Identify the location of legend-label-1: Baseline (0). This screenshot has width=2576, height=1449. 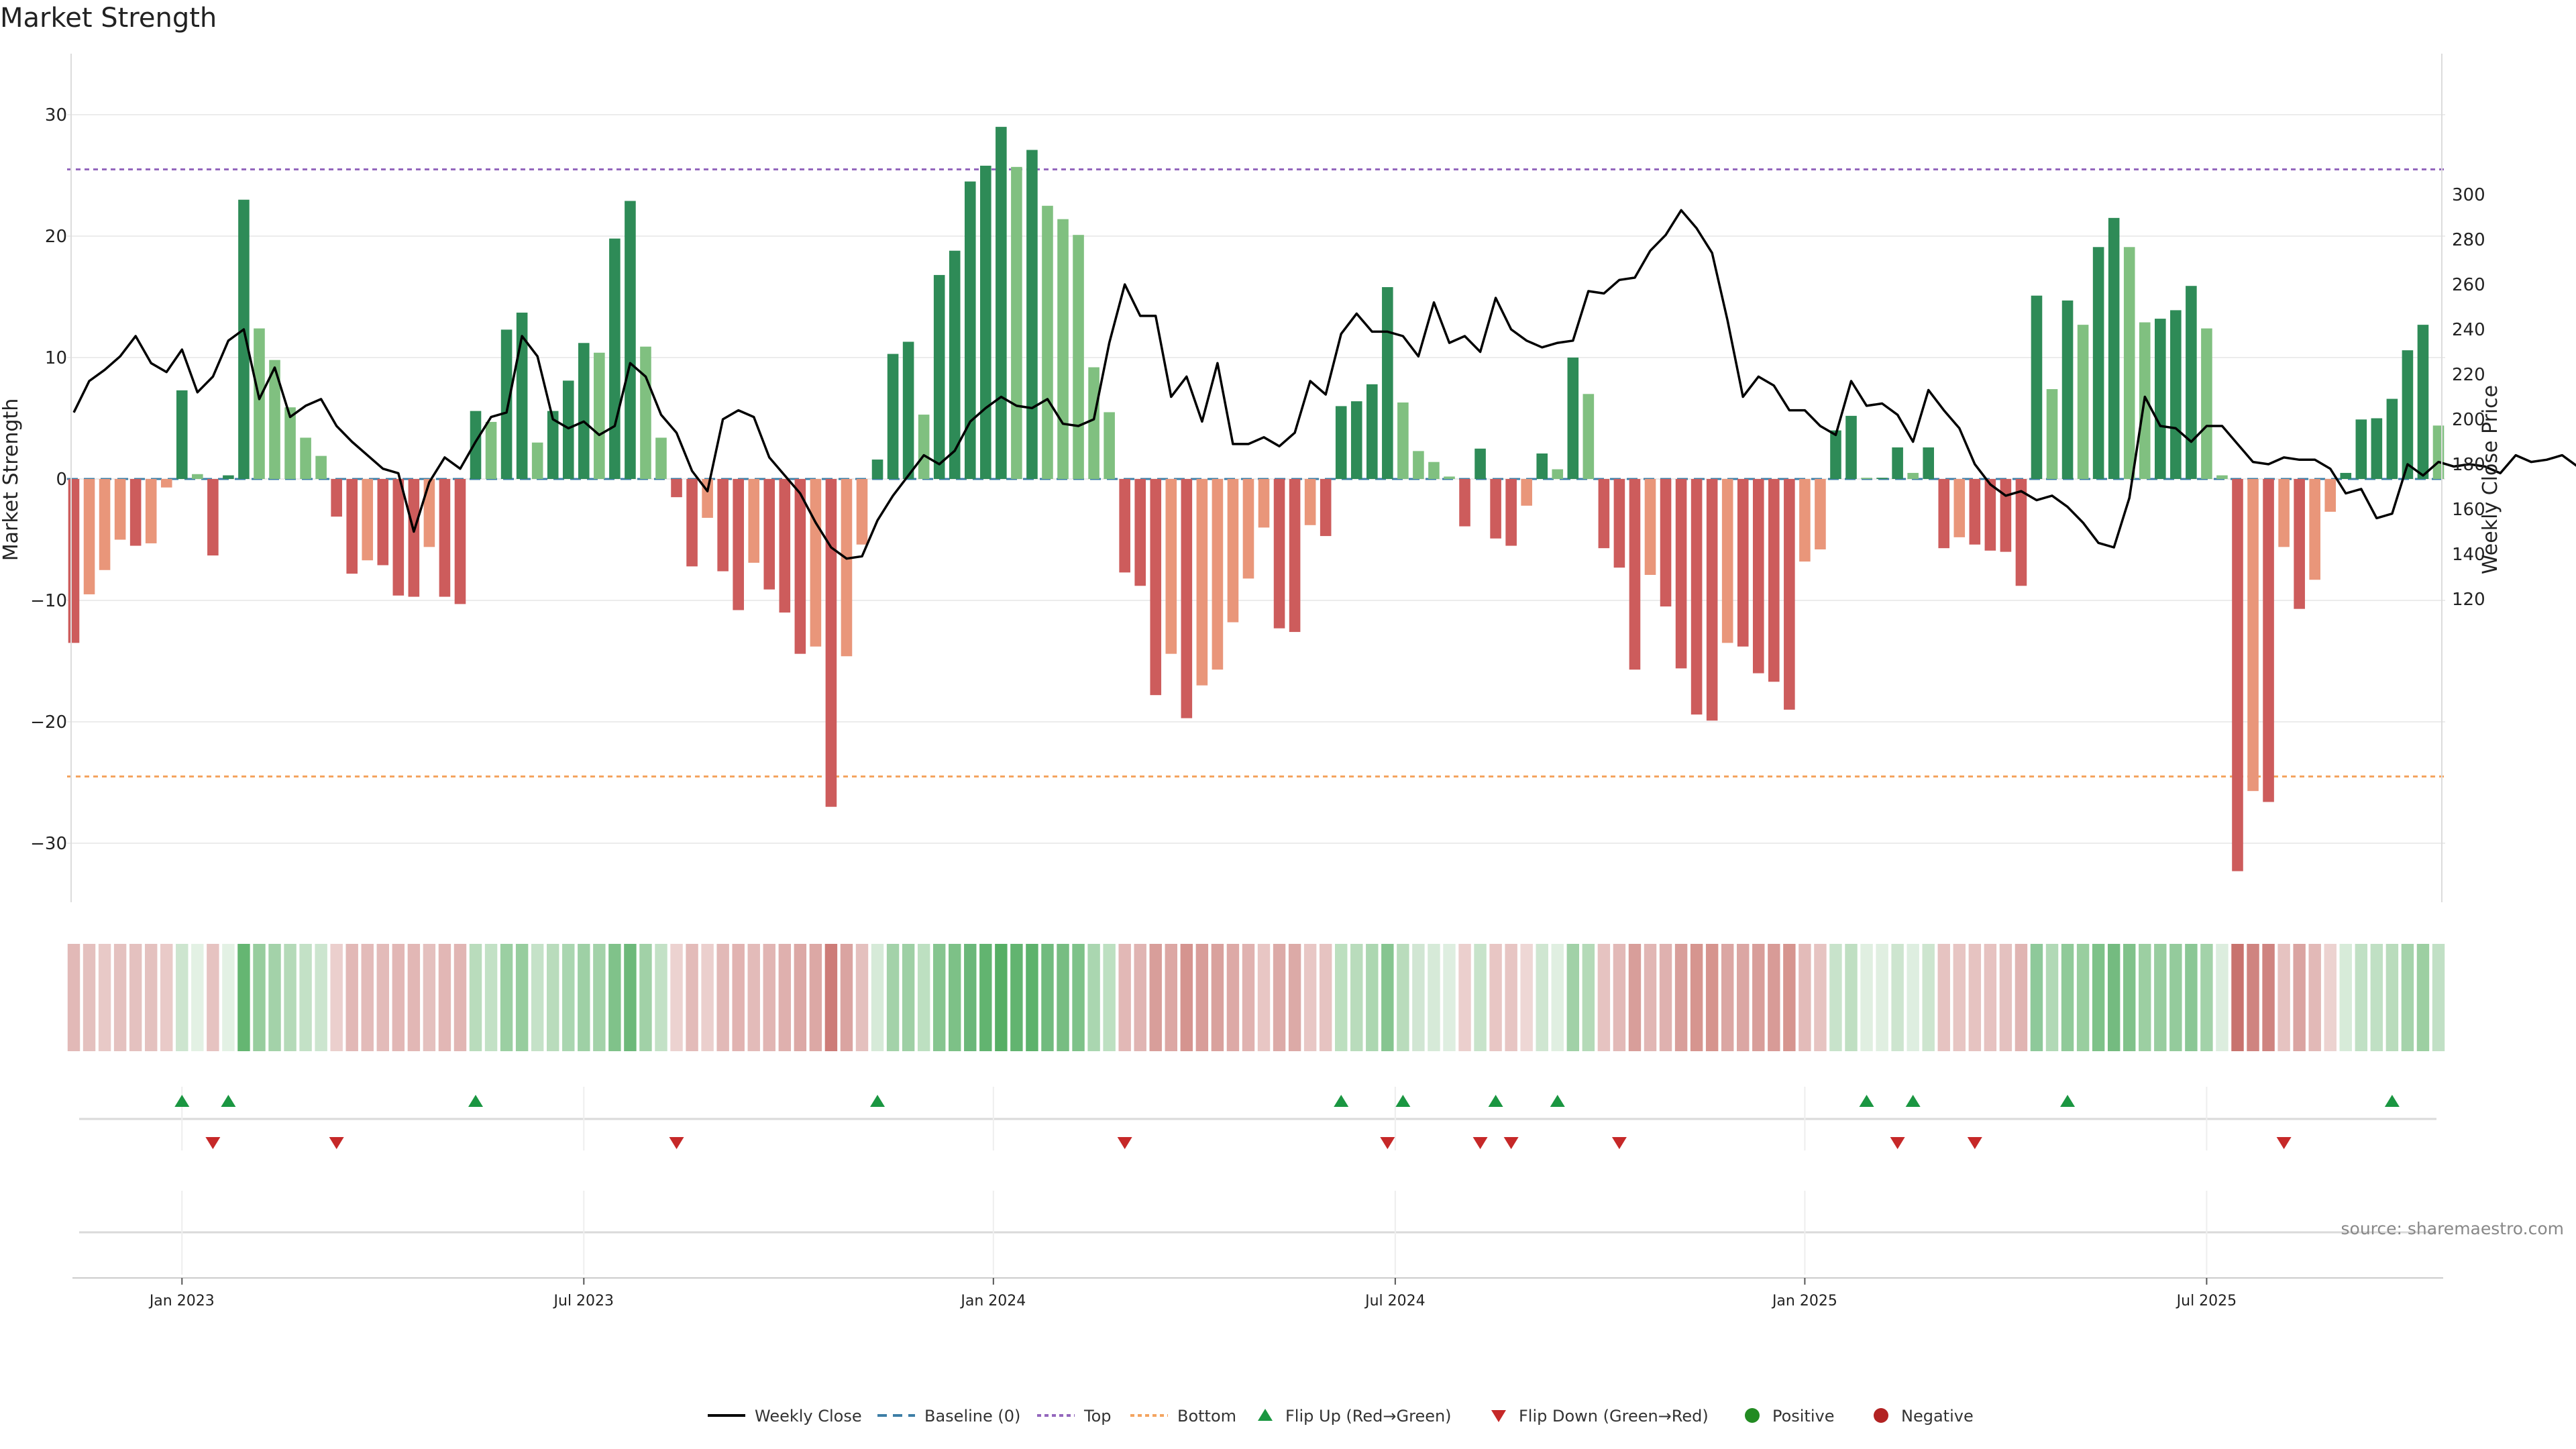
(972, 1416).